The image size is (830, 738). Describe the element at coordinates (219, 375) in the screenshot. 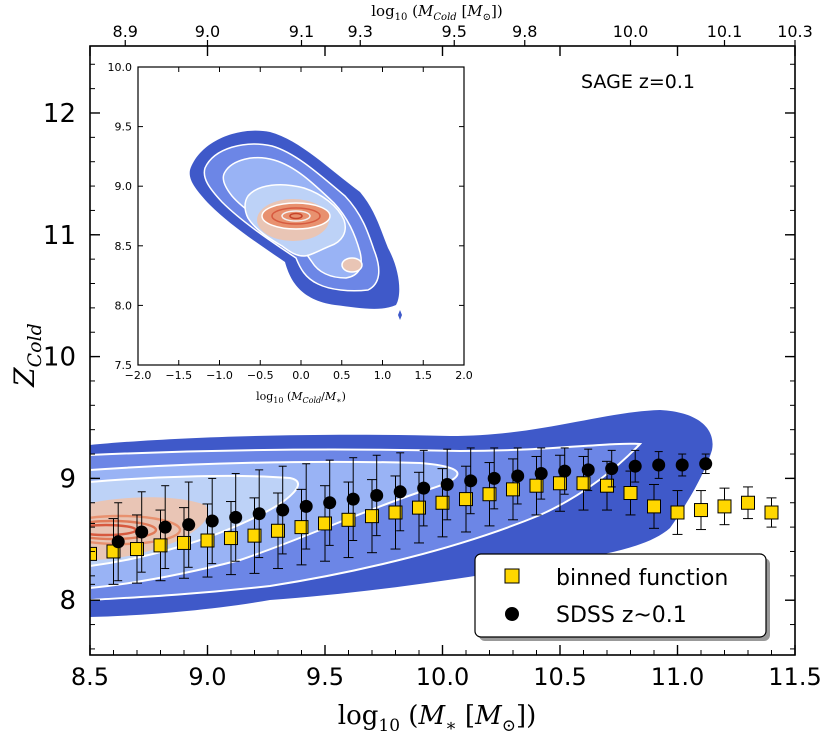

I see `inset-x-tick-label: −1.0` at that location.